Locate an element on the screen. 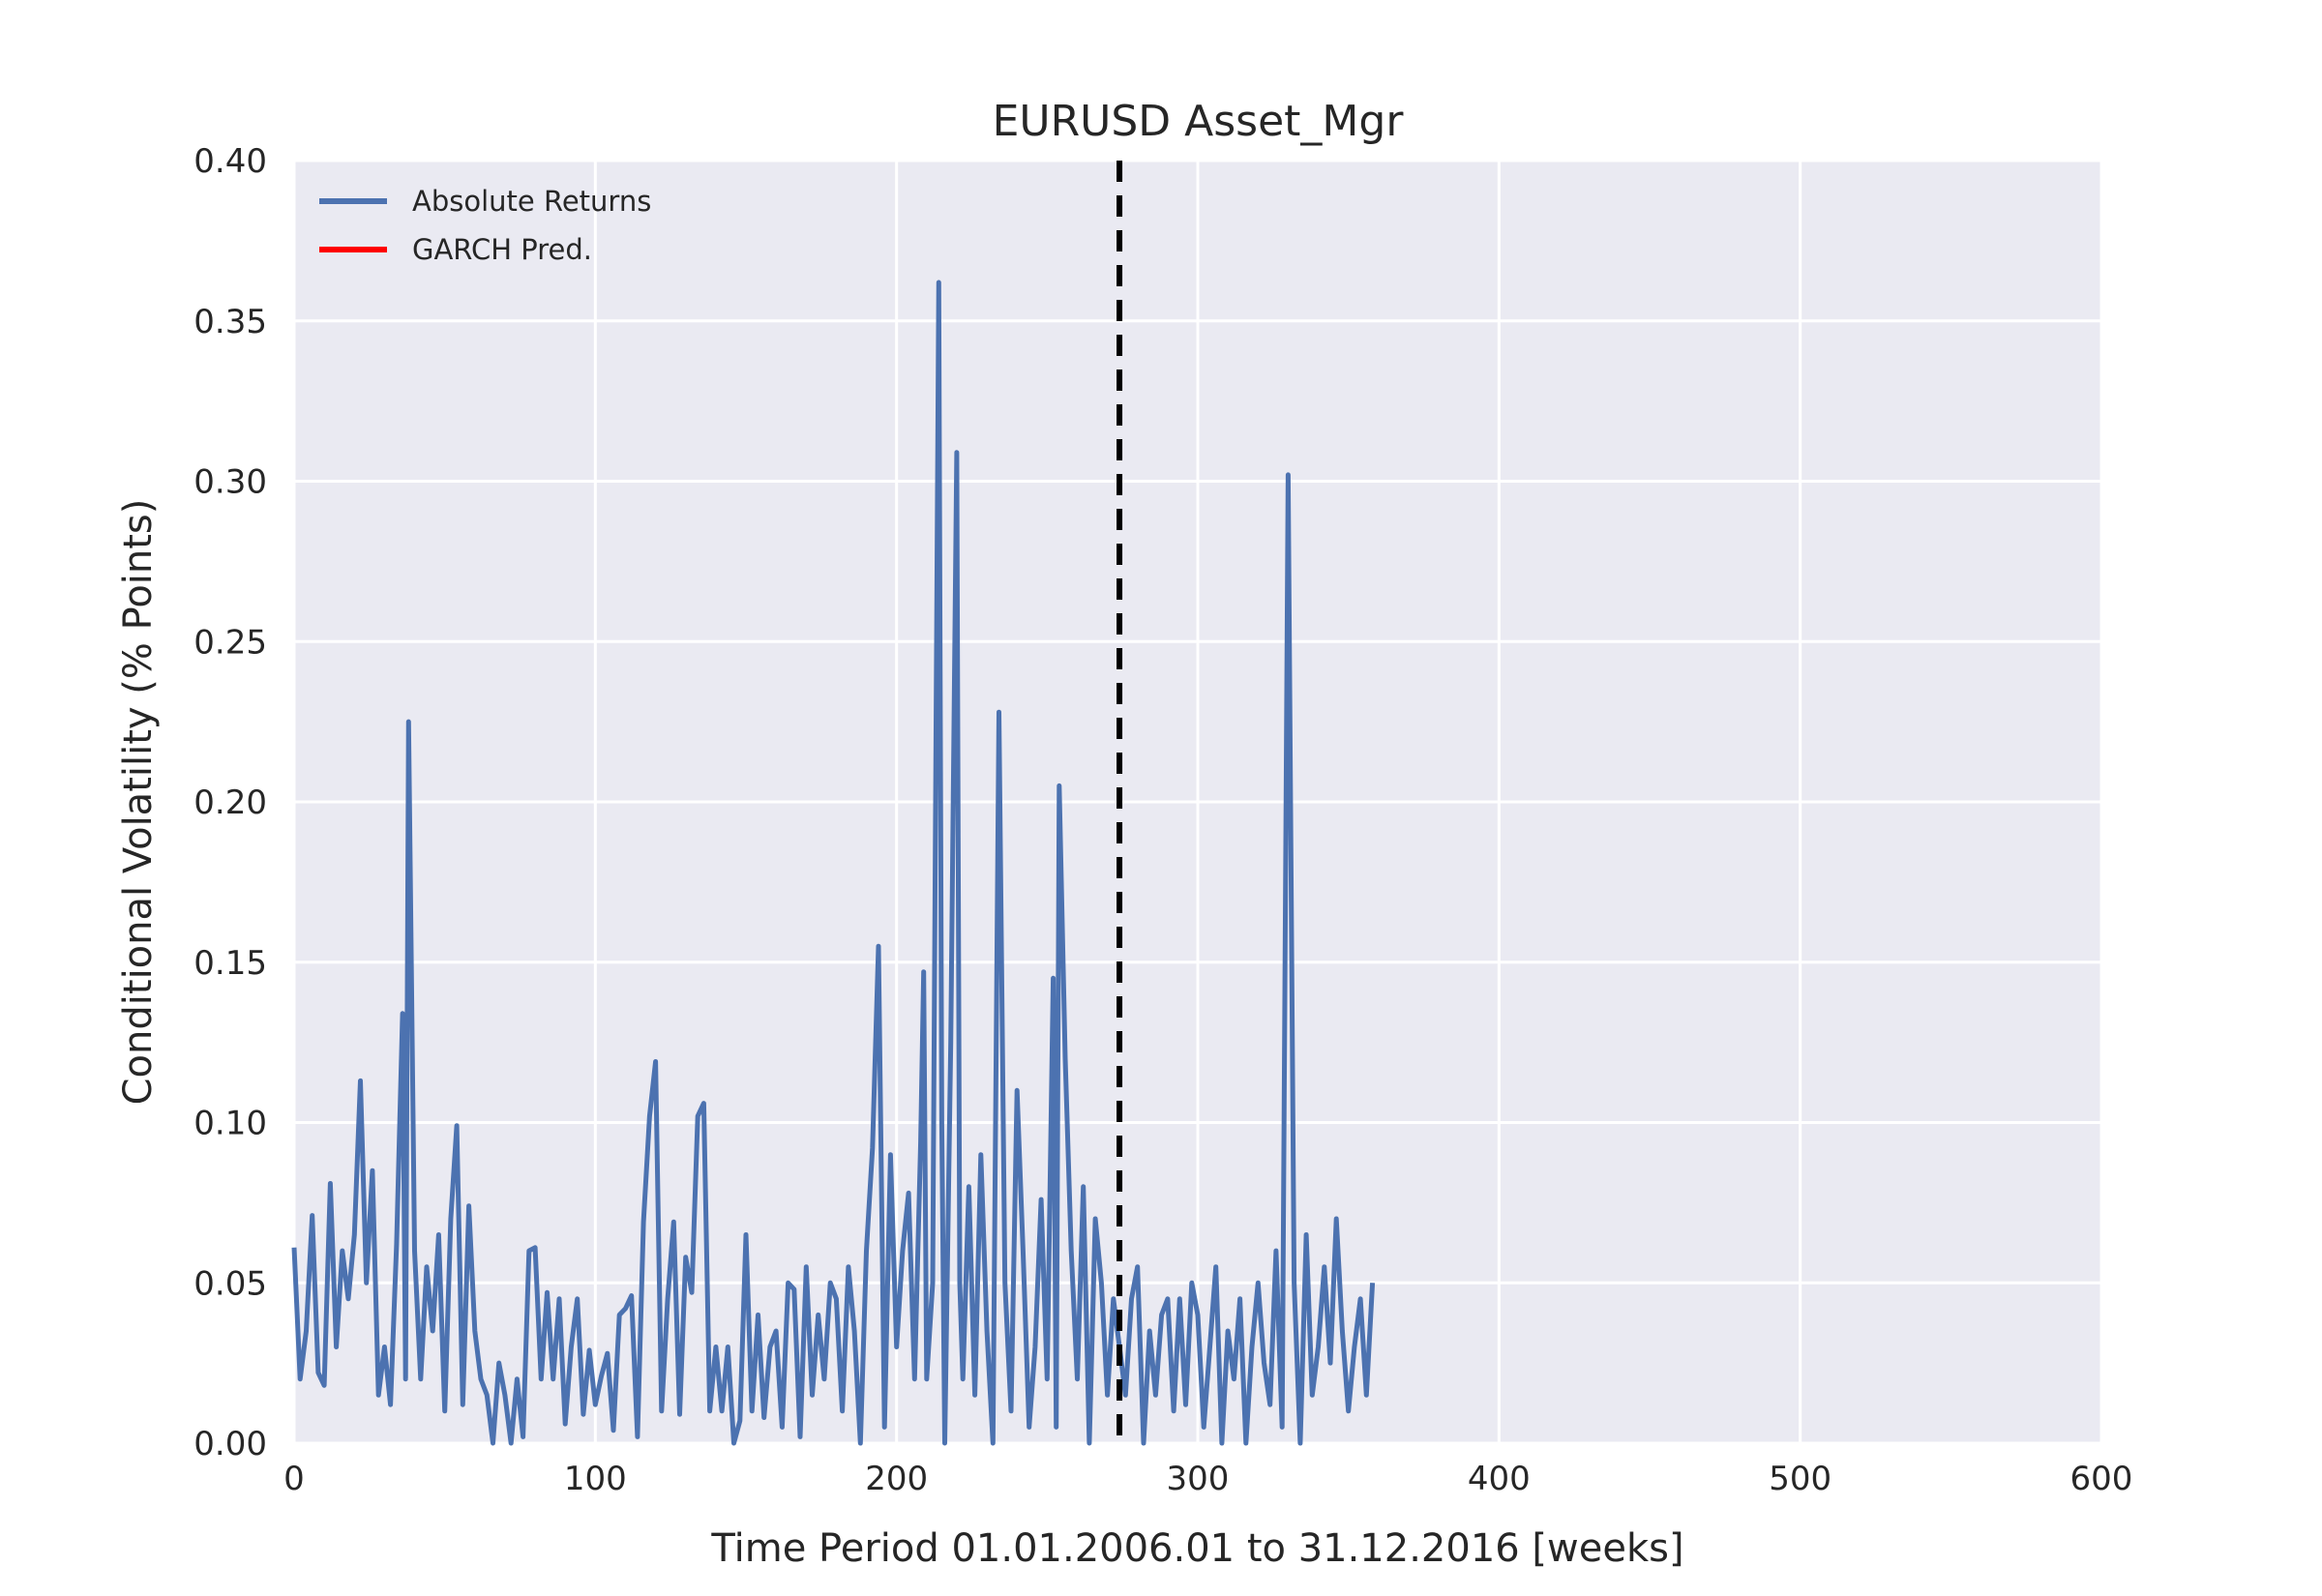 The image size is (2322, 1596). x-tick-label: 0 is located at coordinates (294, 1479).